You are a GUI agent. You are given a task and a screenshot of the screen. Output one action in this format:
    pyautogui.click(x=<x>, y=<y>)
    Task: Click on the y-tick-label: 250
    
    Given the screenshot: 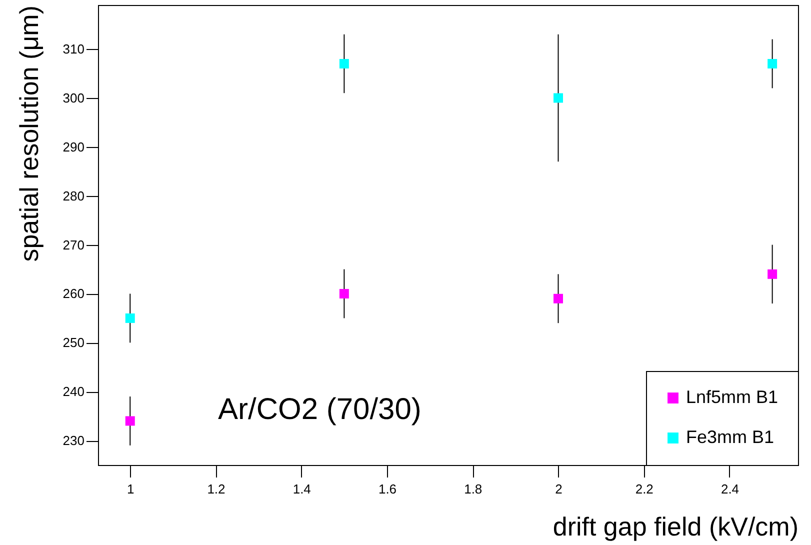 What is the action you would take?
    pyautogui.click(x=73, y=342)
    